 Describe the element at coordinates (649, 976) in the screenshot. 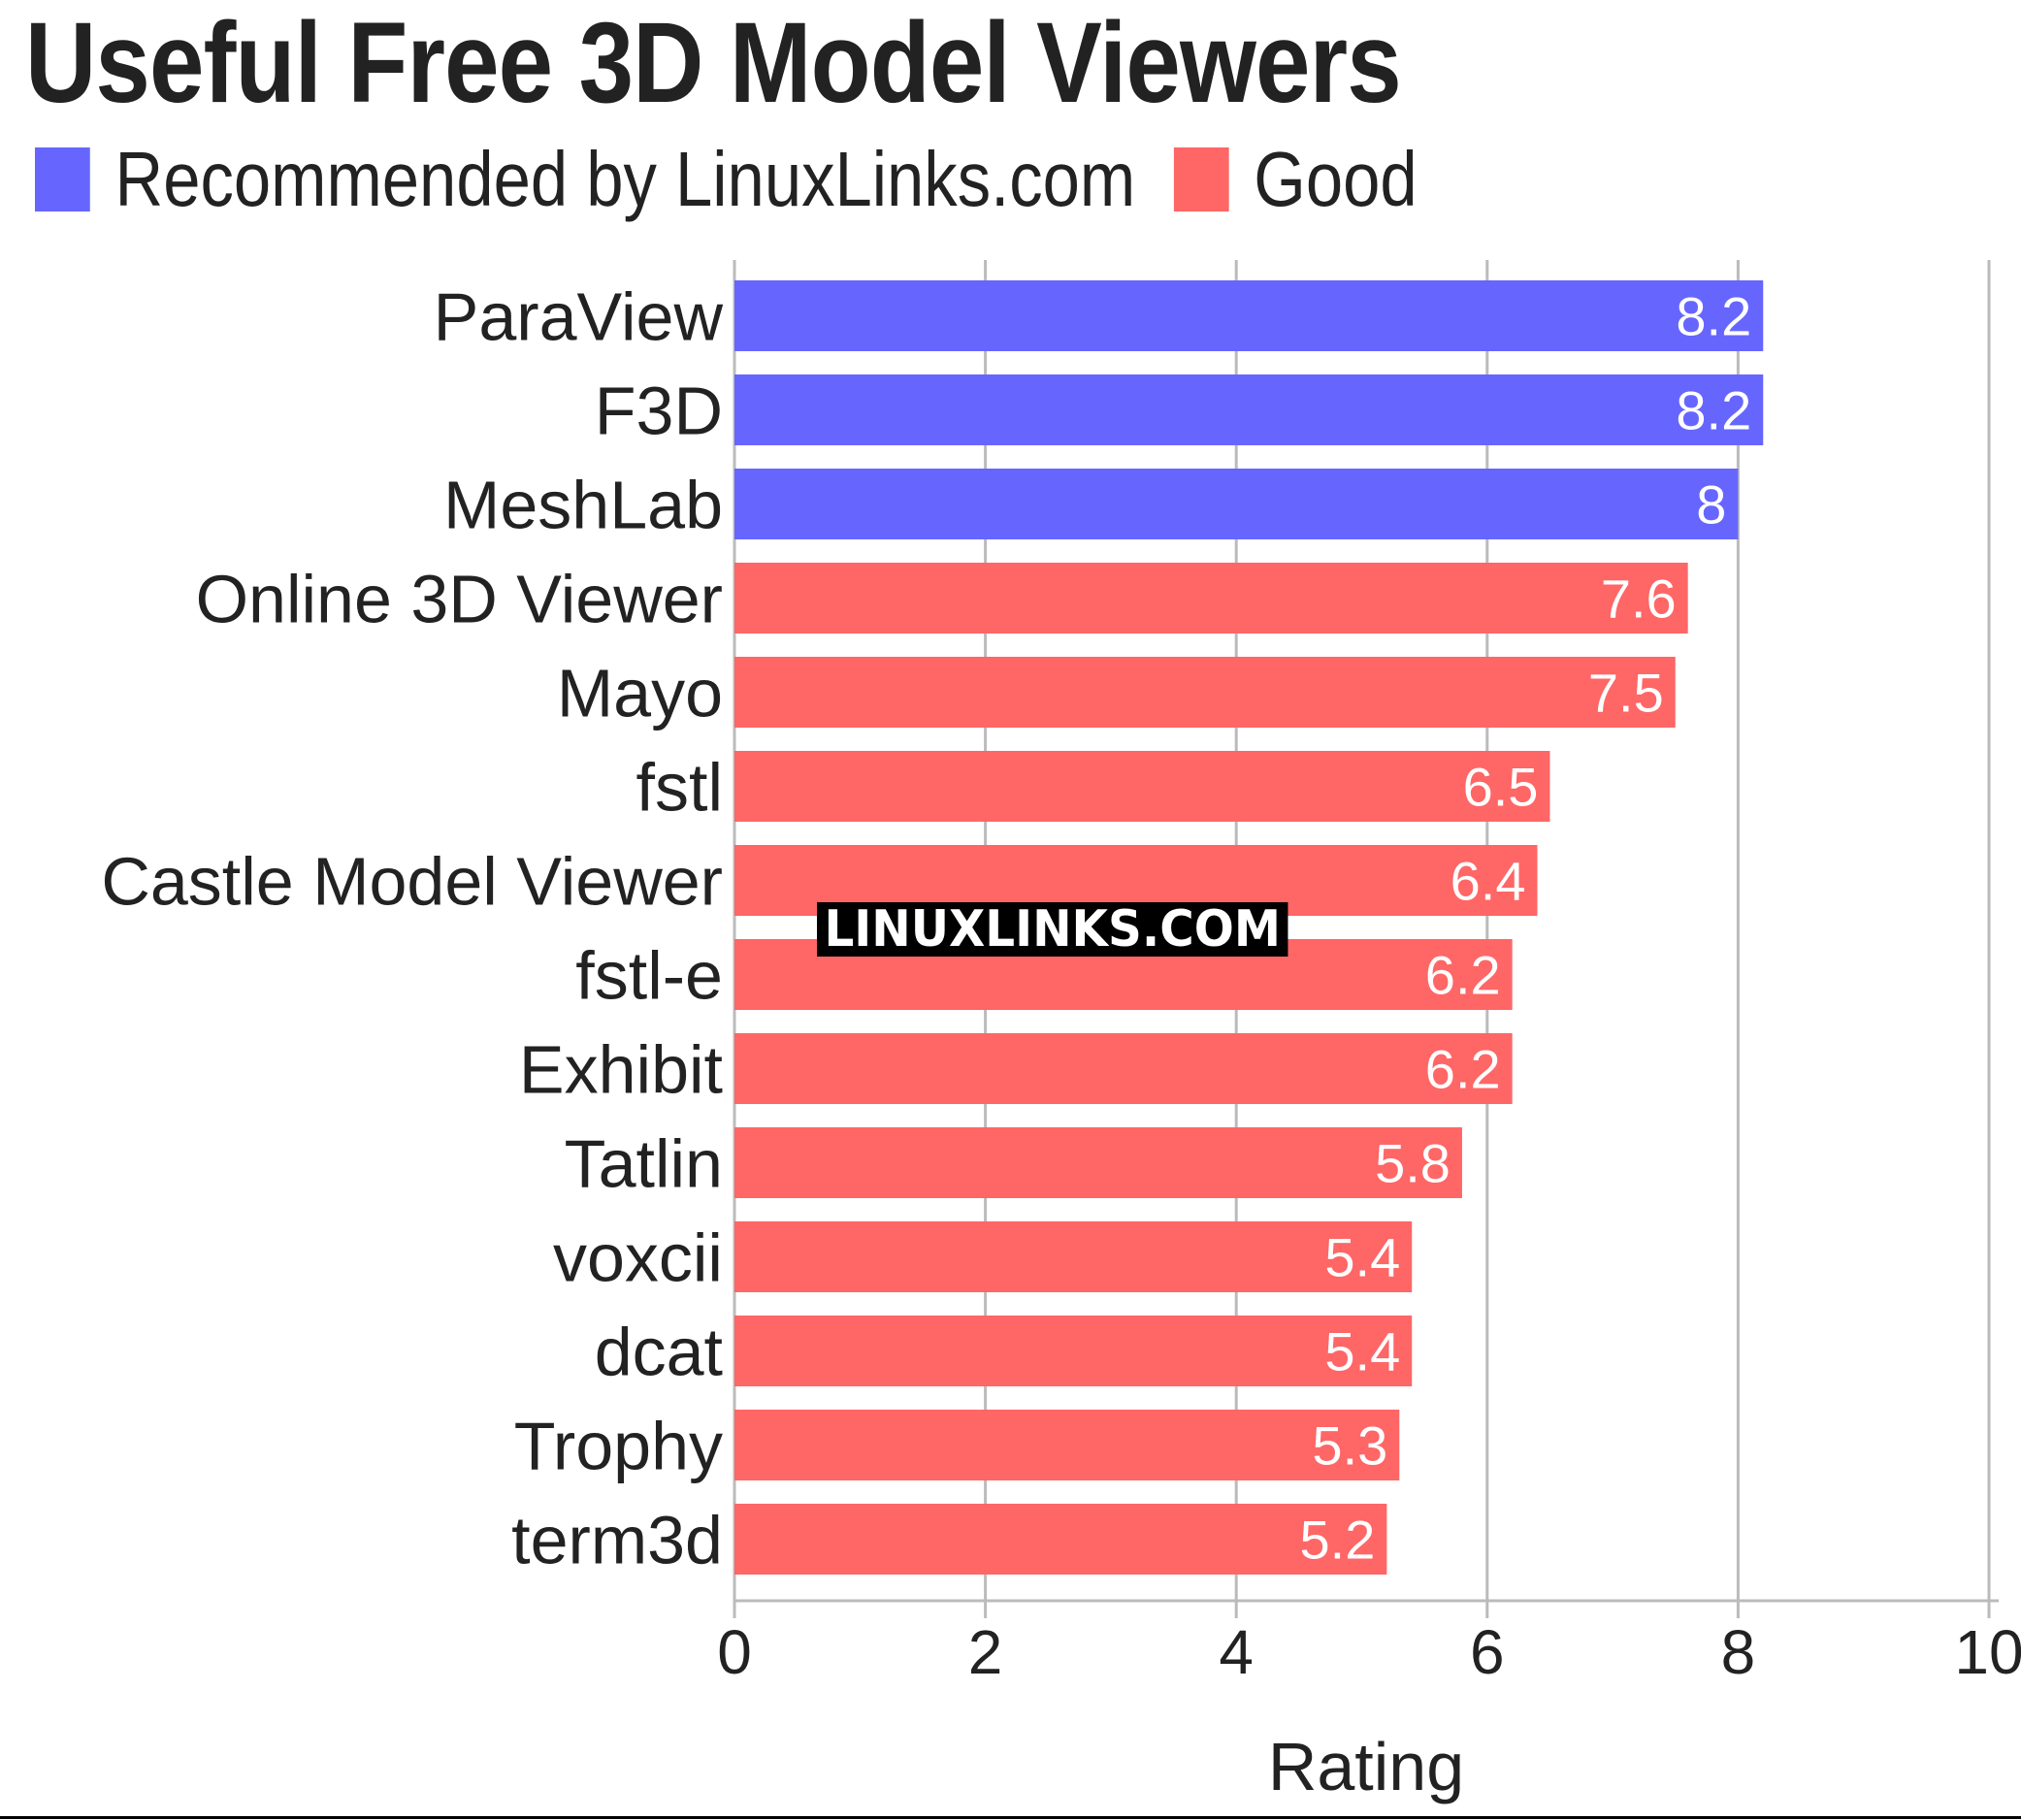

I see `category-label: fstl-e` at that location.